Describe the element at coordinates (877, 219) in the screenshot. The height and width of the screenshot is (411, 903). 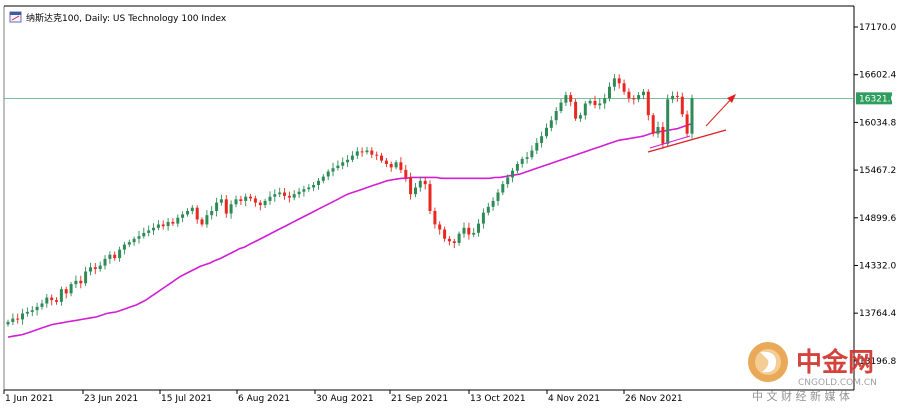
I see `y-tick-label: 14899.6` at that location.